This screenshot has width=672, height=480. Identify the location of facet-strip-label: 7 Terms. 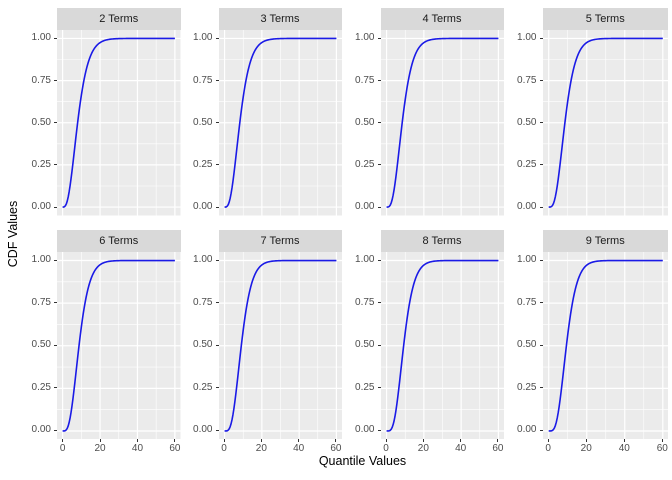
(280, 240).